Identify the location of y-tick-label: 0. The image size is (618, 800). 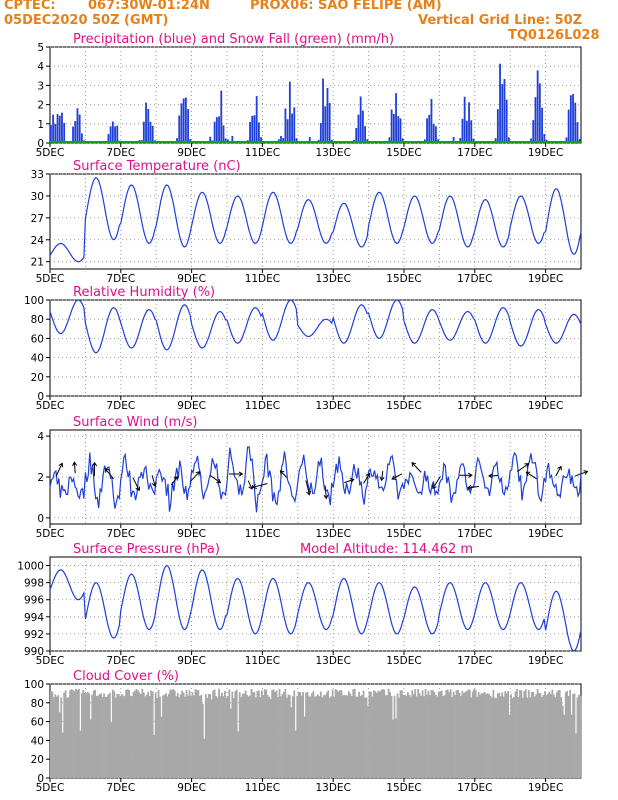
(40, 779).